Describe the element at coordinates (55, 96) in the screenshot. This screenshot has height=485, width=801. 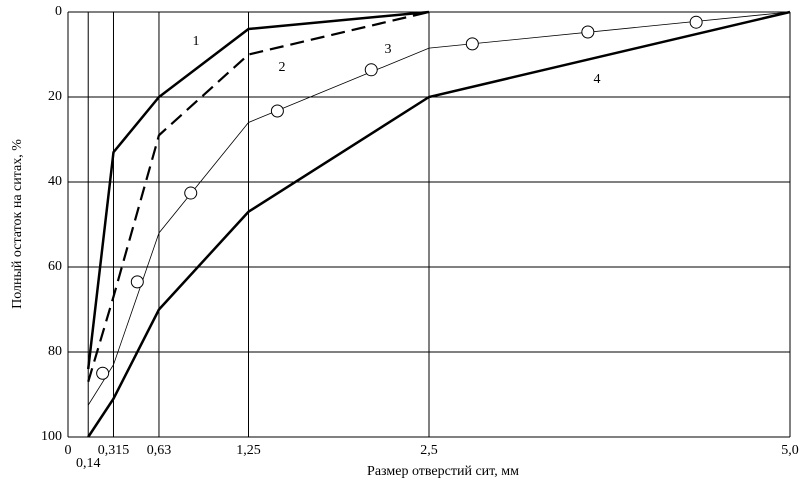
I see `y-tick-label: 20` at that location.